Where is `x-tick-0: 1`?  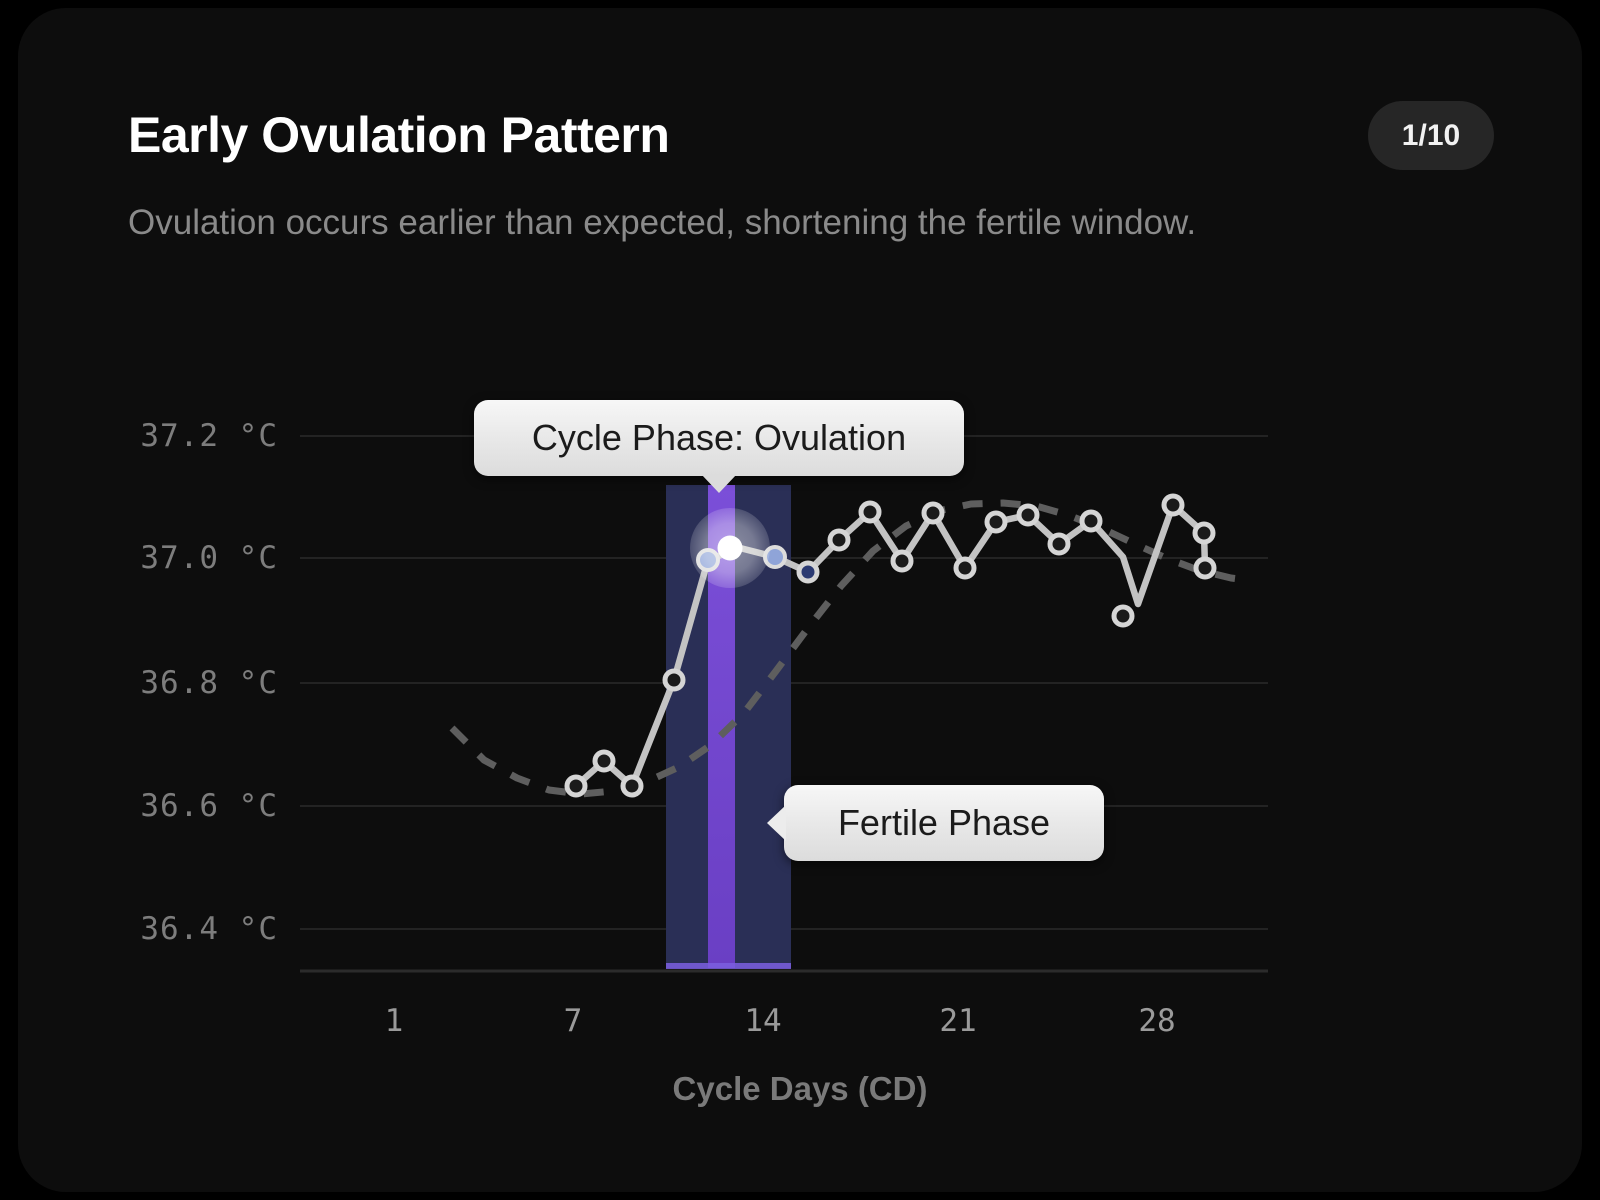 x-tick-0: 1 is located at coordinates (394, 1021).